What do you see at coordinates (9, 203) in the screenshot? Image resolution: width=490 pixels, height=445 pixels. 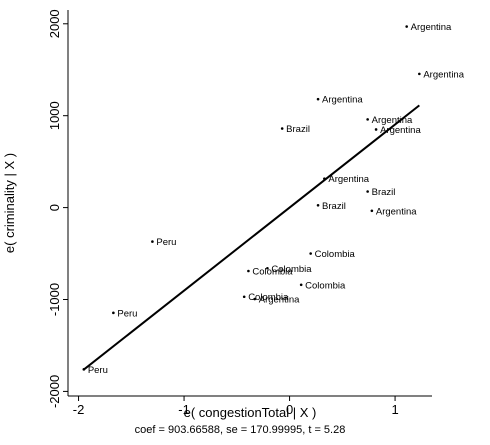 I see `y-axis-label: e( criminality | X )` at bounding box center [9, 203].